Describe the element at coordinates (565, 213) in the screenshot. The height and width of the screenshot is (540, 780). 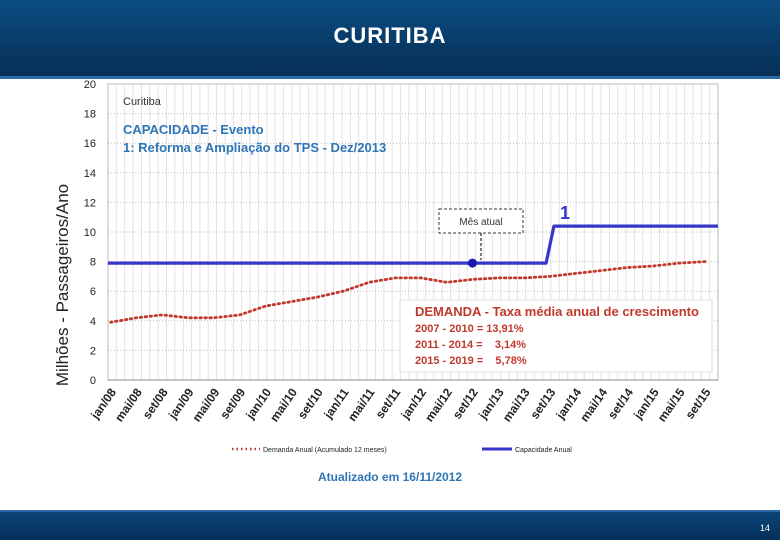
I see `event-marker-label: 1` at that location.